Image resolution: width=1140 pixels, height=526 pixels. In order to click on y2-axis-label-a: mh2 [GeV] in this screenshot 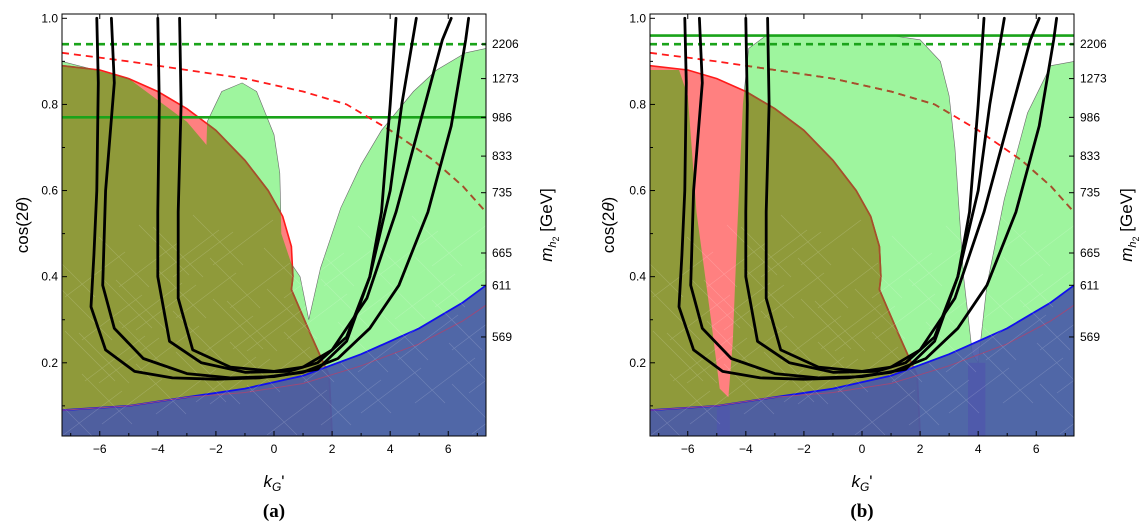, I will do `click(549, 225)`.